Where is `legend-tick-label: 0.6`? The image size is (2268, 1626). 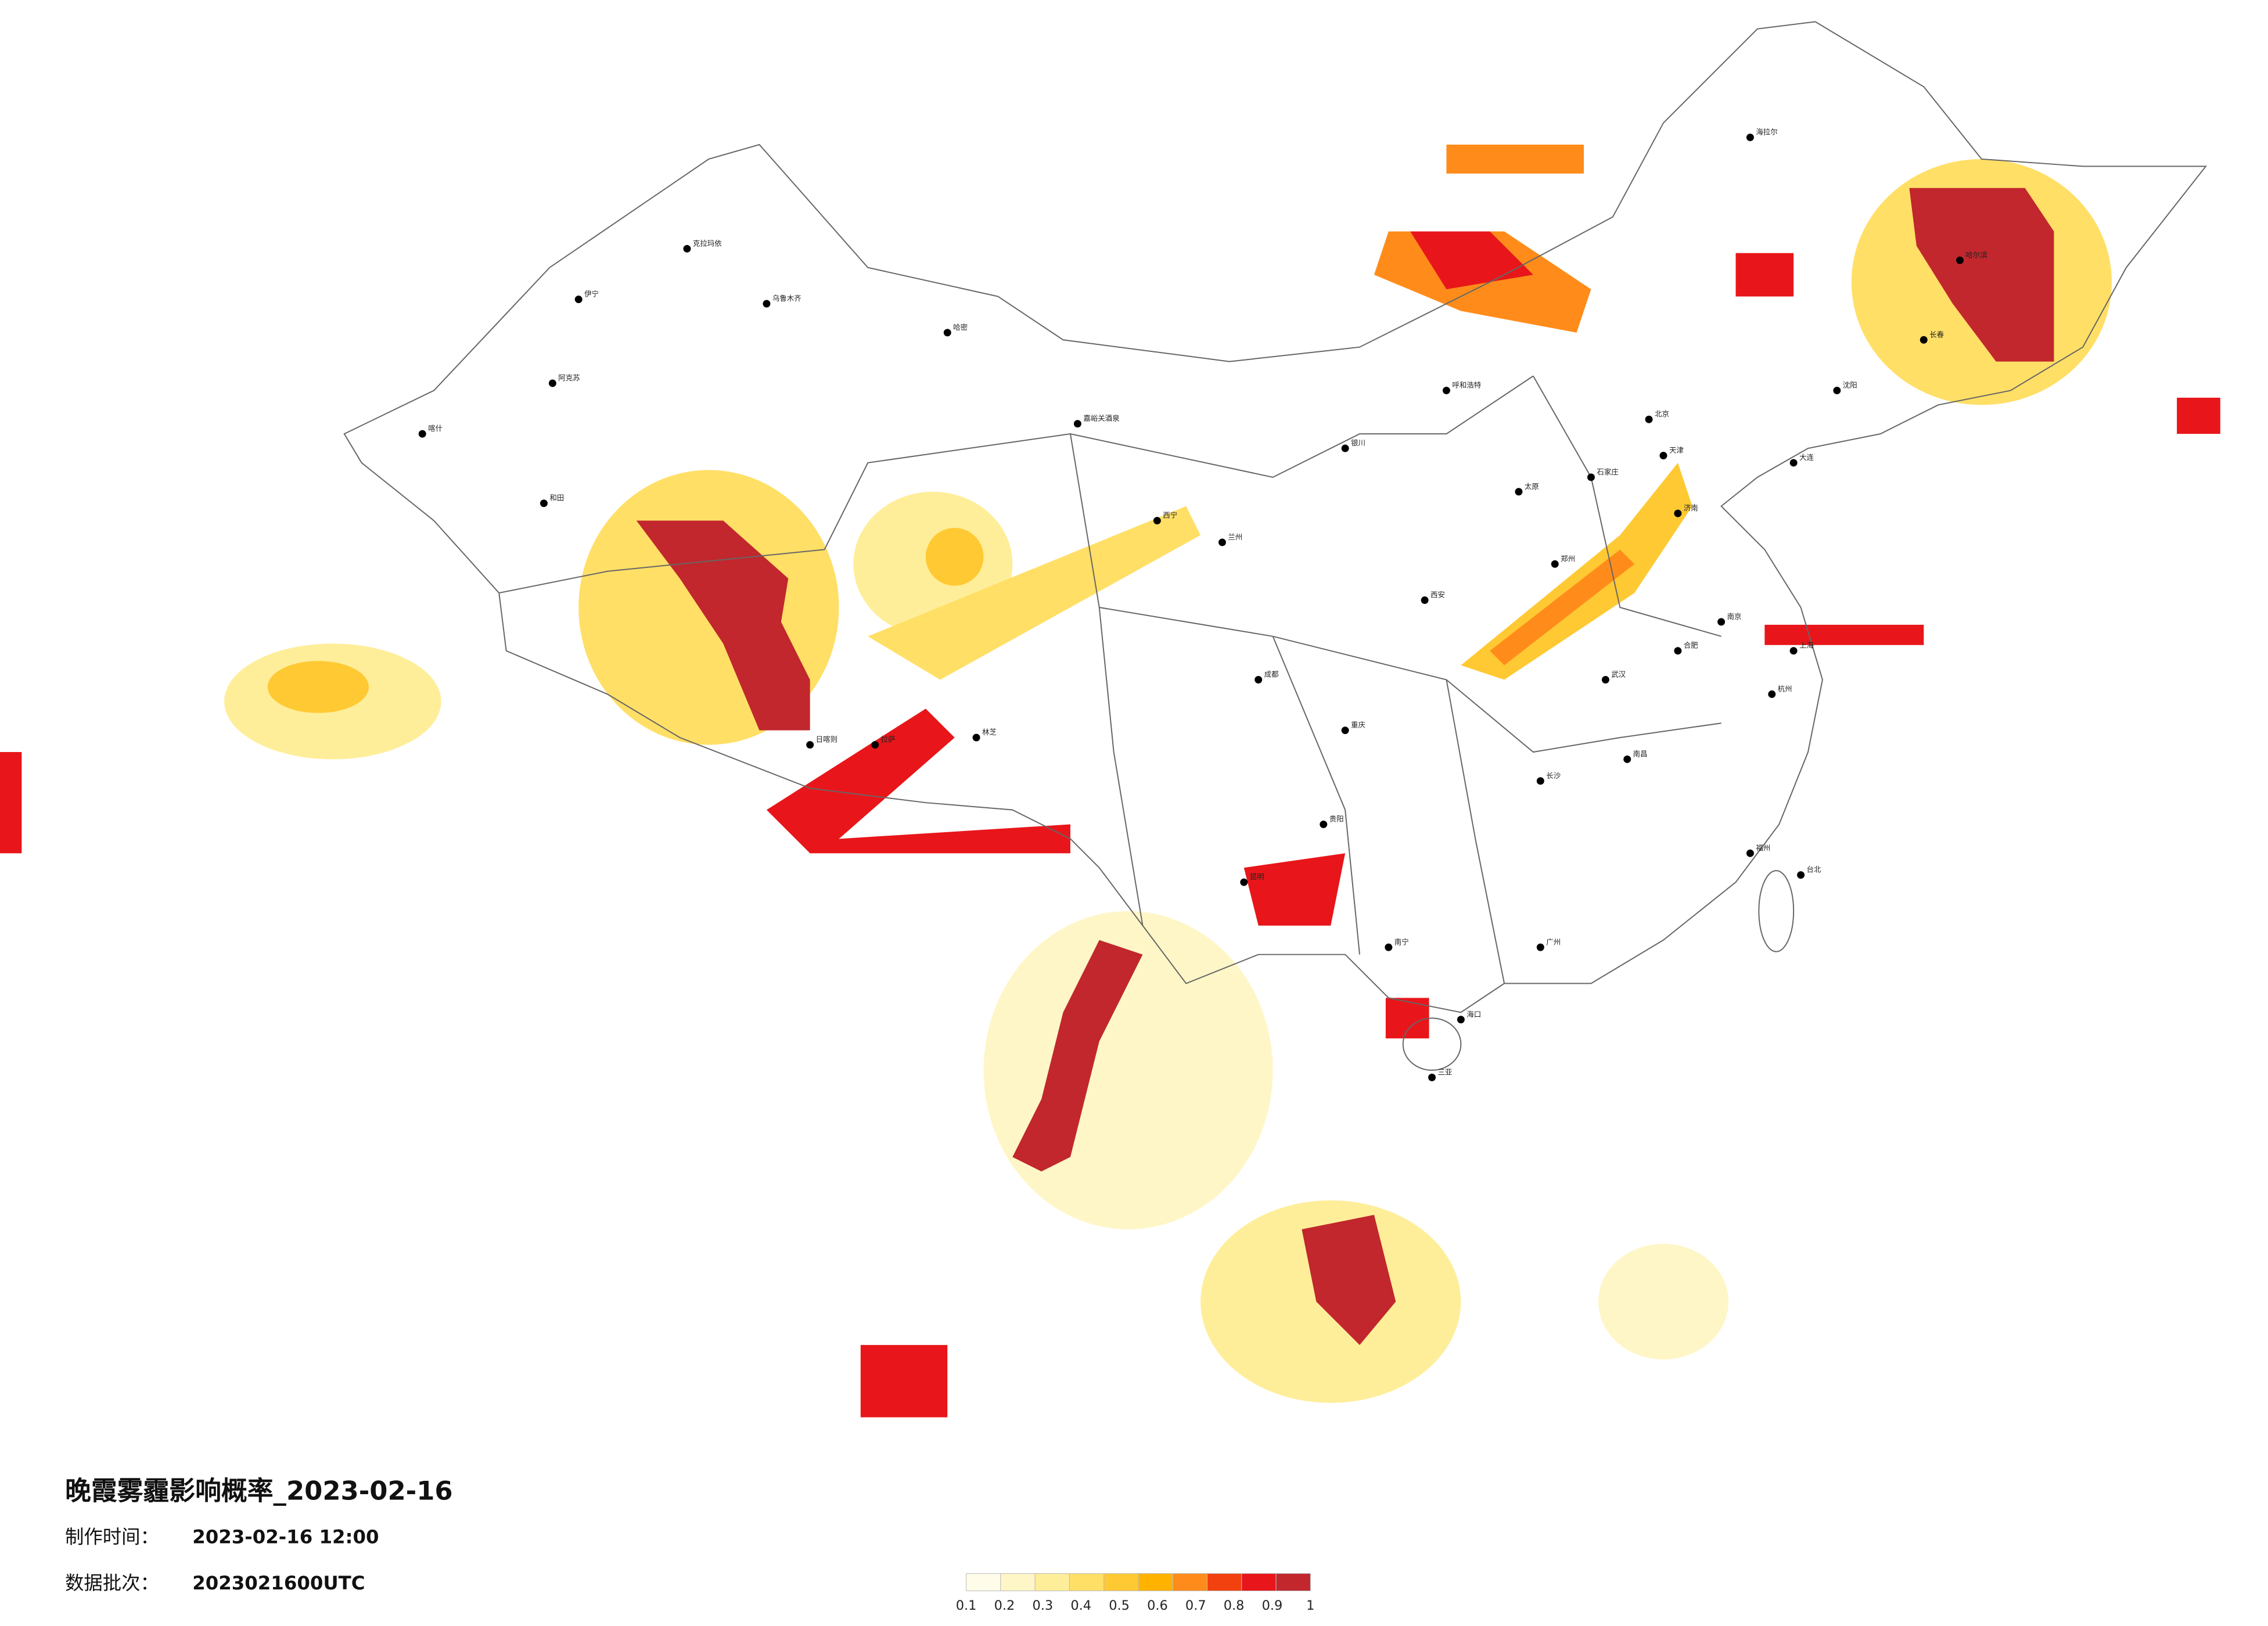 legend-tick-label: 0.6 is located at coordinates (1157, 1606).